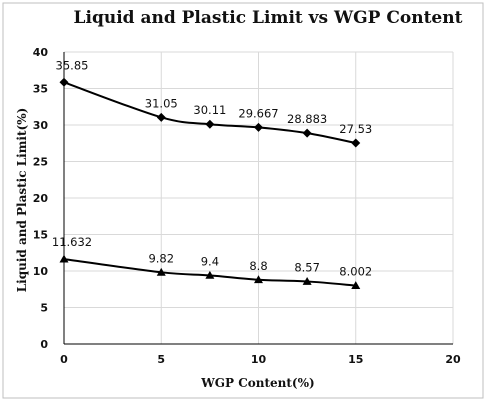 This screenshot has height=401, width=486. I want to click on chart-title: Liquid and Plastic Limit vs WGP Content, so click(268, 18).